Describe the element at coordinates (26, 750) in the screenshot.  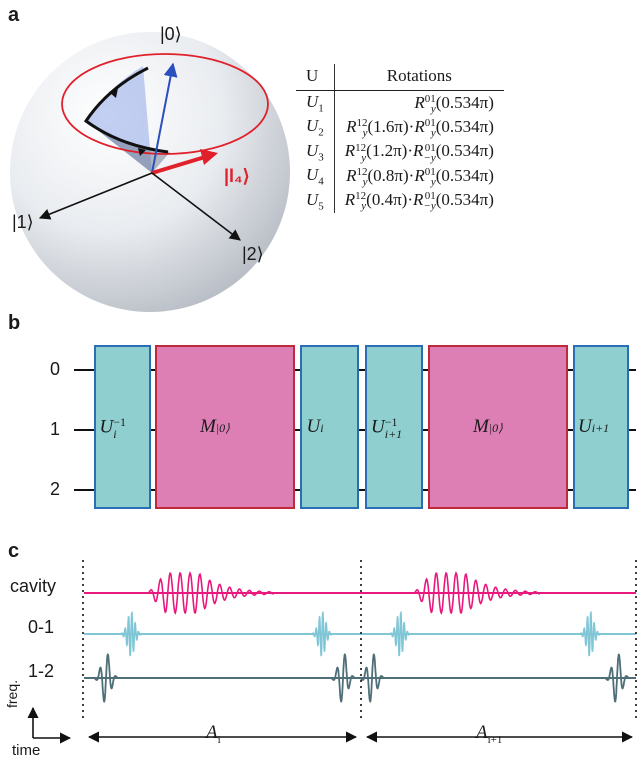
I see `time-axis-label: time` at that location.